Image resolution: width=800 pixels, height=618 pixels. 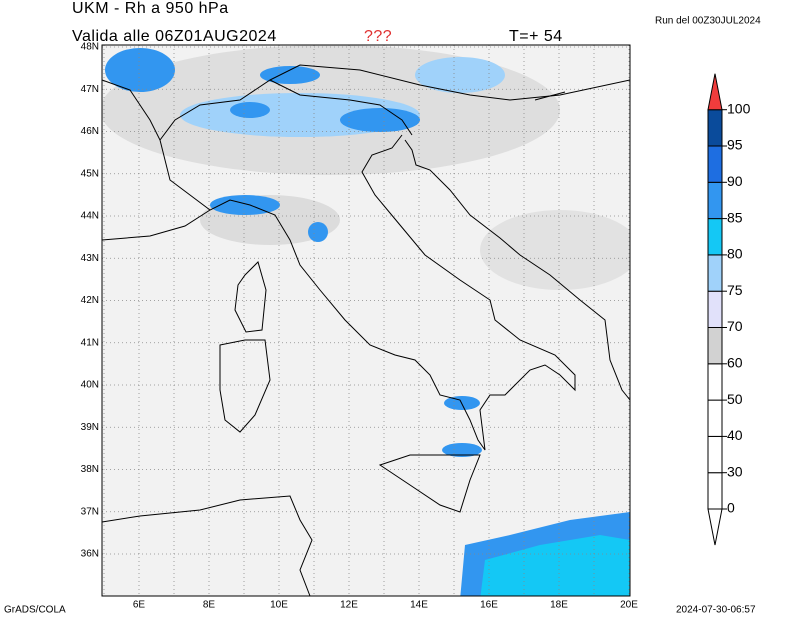 What do you see at coordinates (489, 605) in the screenshot?
I see `lon-label: 16E` at bounding box center [489, 605].